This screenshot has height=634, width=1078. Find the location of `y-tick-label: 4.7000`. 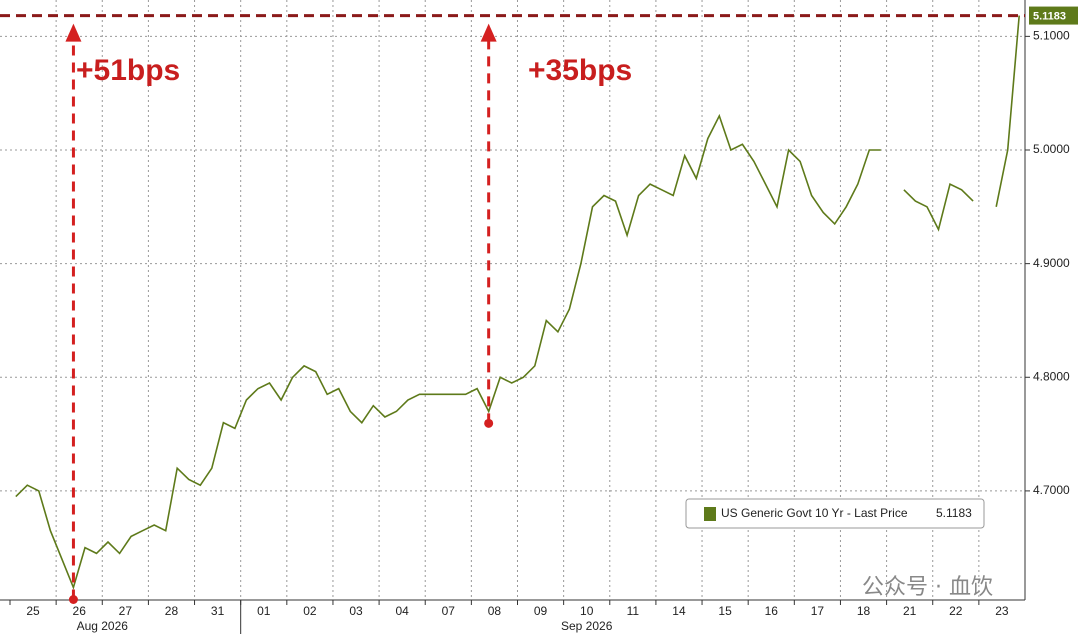

y-tick-label: 4.7000 is located at coordinates (1051, 490).